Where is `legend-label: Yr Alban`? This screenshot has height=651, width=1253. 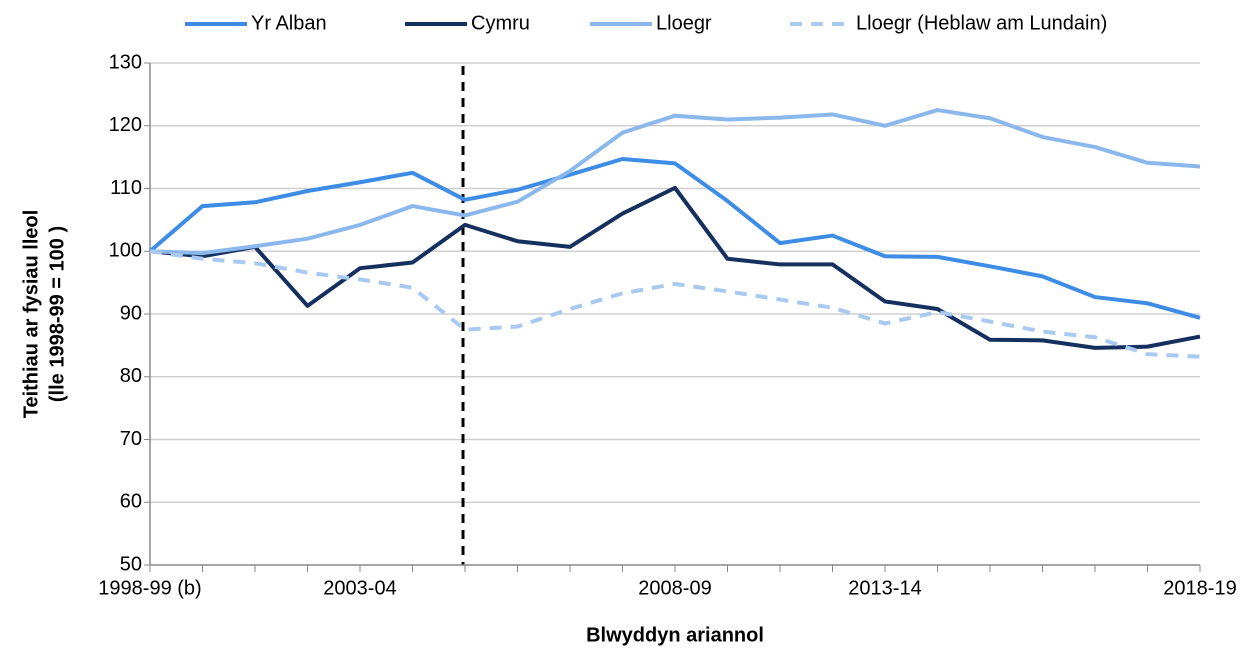
legend-label: Yr Alban is located at coordinates (289, 23).